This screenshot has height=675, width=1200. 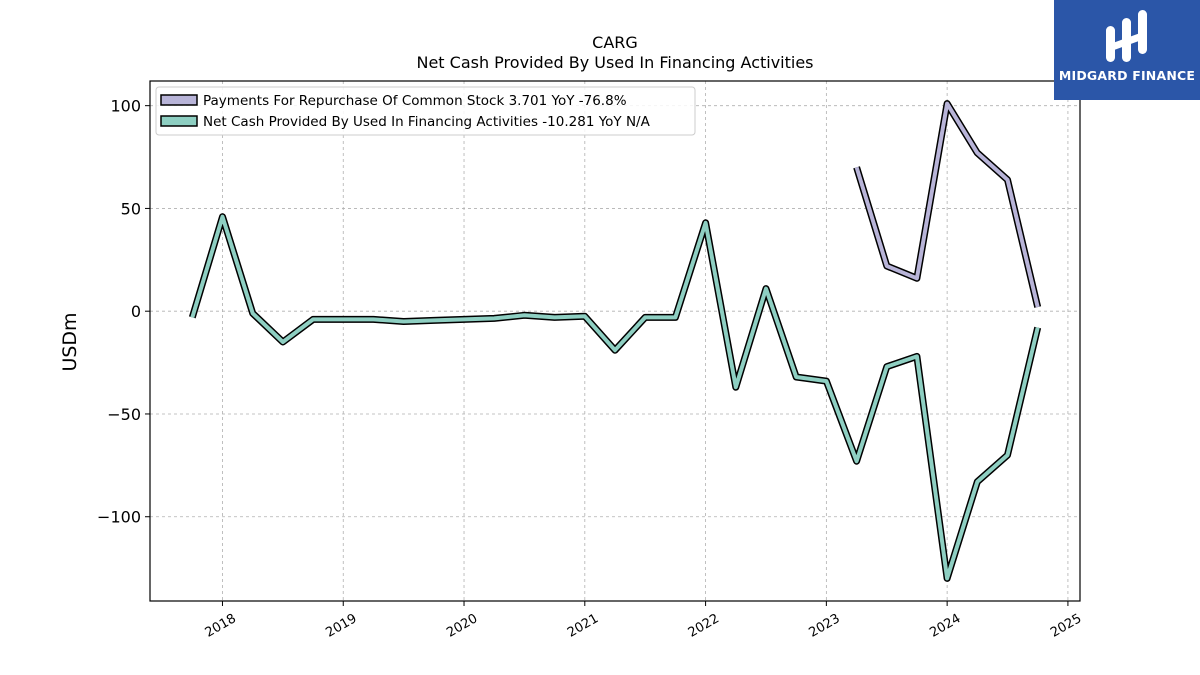 What do you see at coordinates (341, 626) in the screenshot?
I see `x-tick-label: 2019` at bounding box center [341, 626].